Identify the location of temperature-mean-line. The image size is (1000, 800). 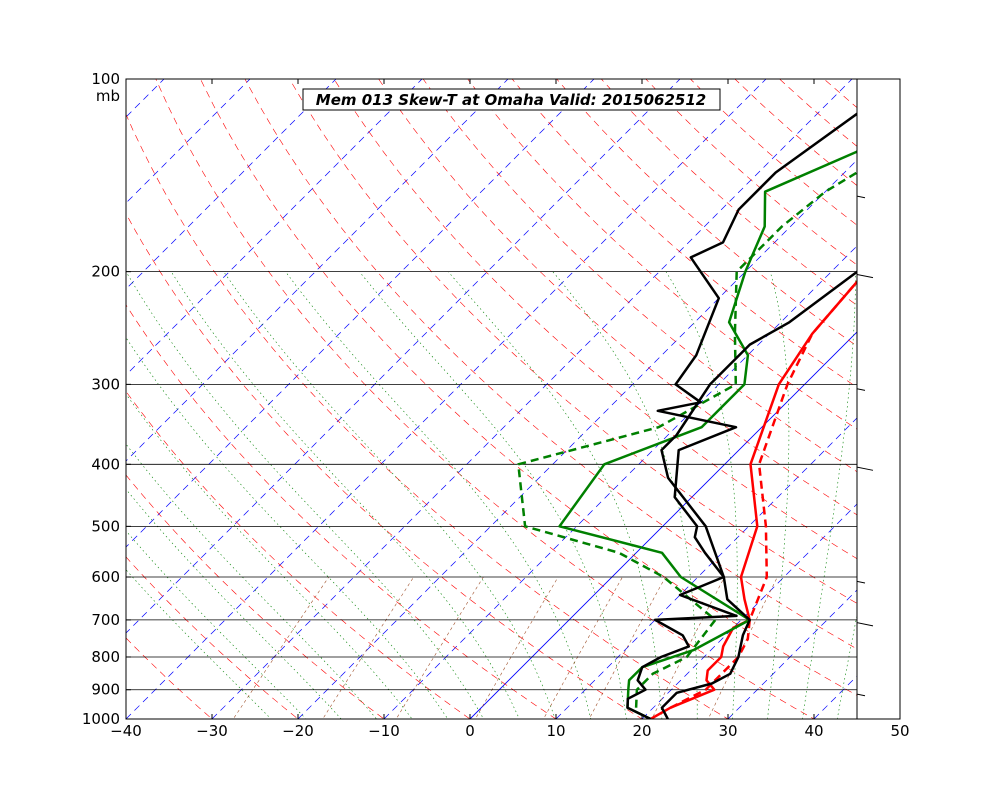
(763, 494).